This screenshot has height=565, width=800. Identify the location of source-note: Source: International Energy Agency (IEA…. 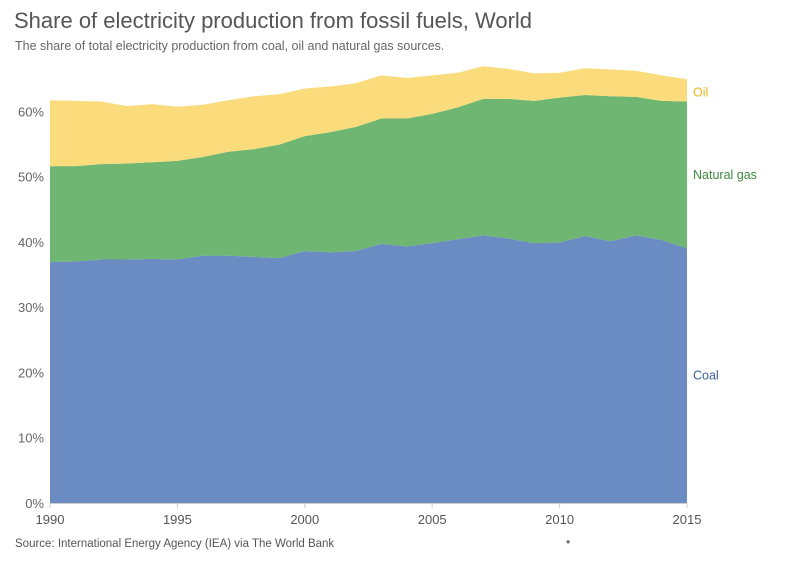
(175, 544).